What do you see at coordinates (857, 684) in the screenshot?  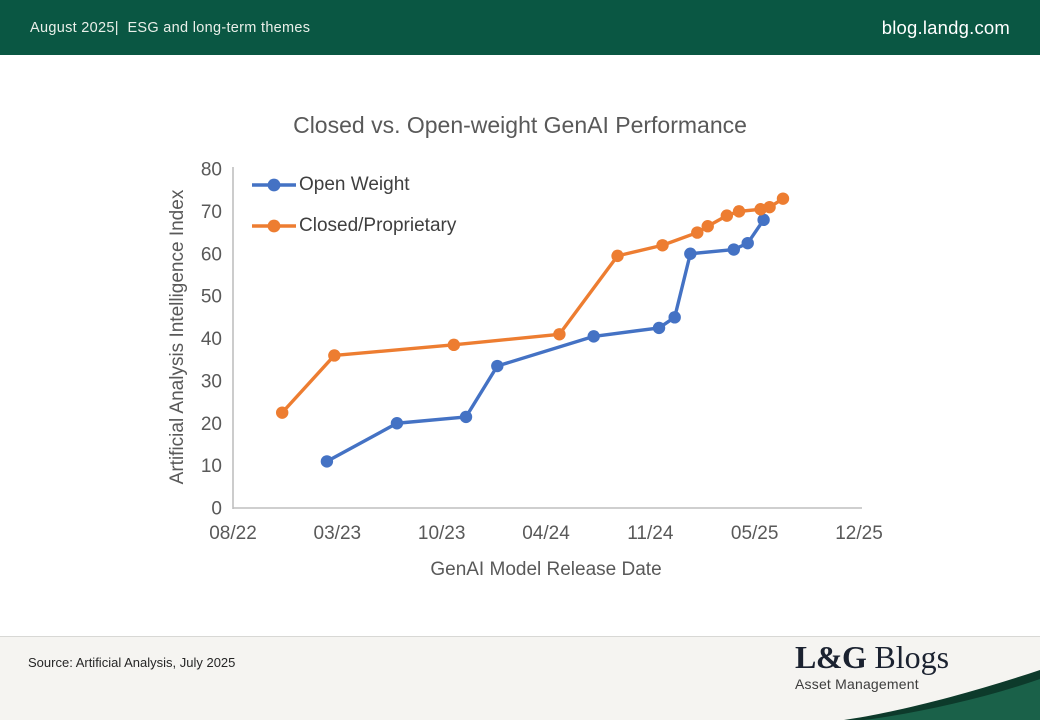 I see `logo-subtitle: Asset Management` at bounding box center [857, 684].